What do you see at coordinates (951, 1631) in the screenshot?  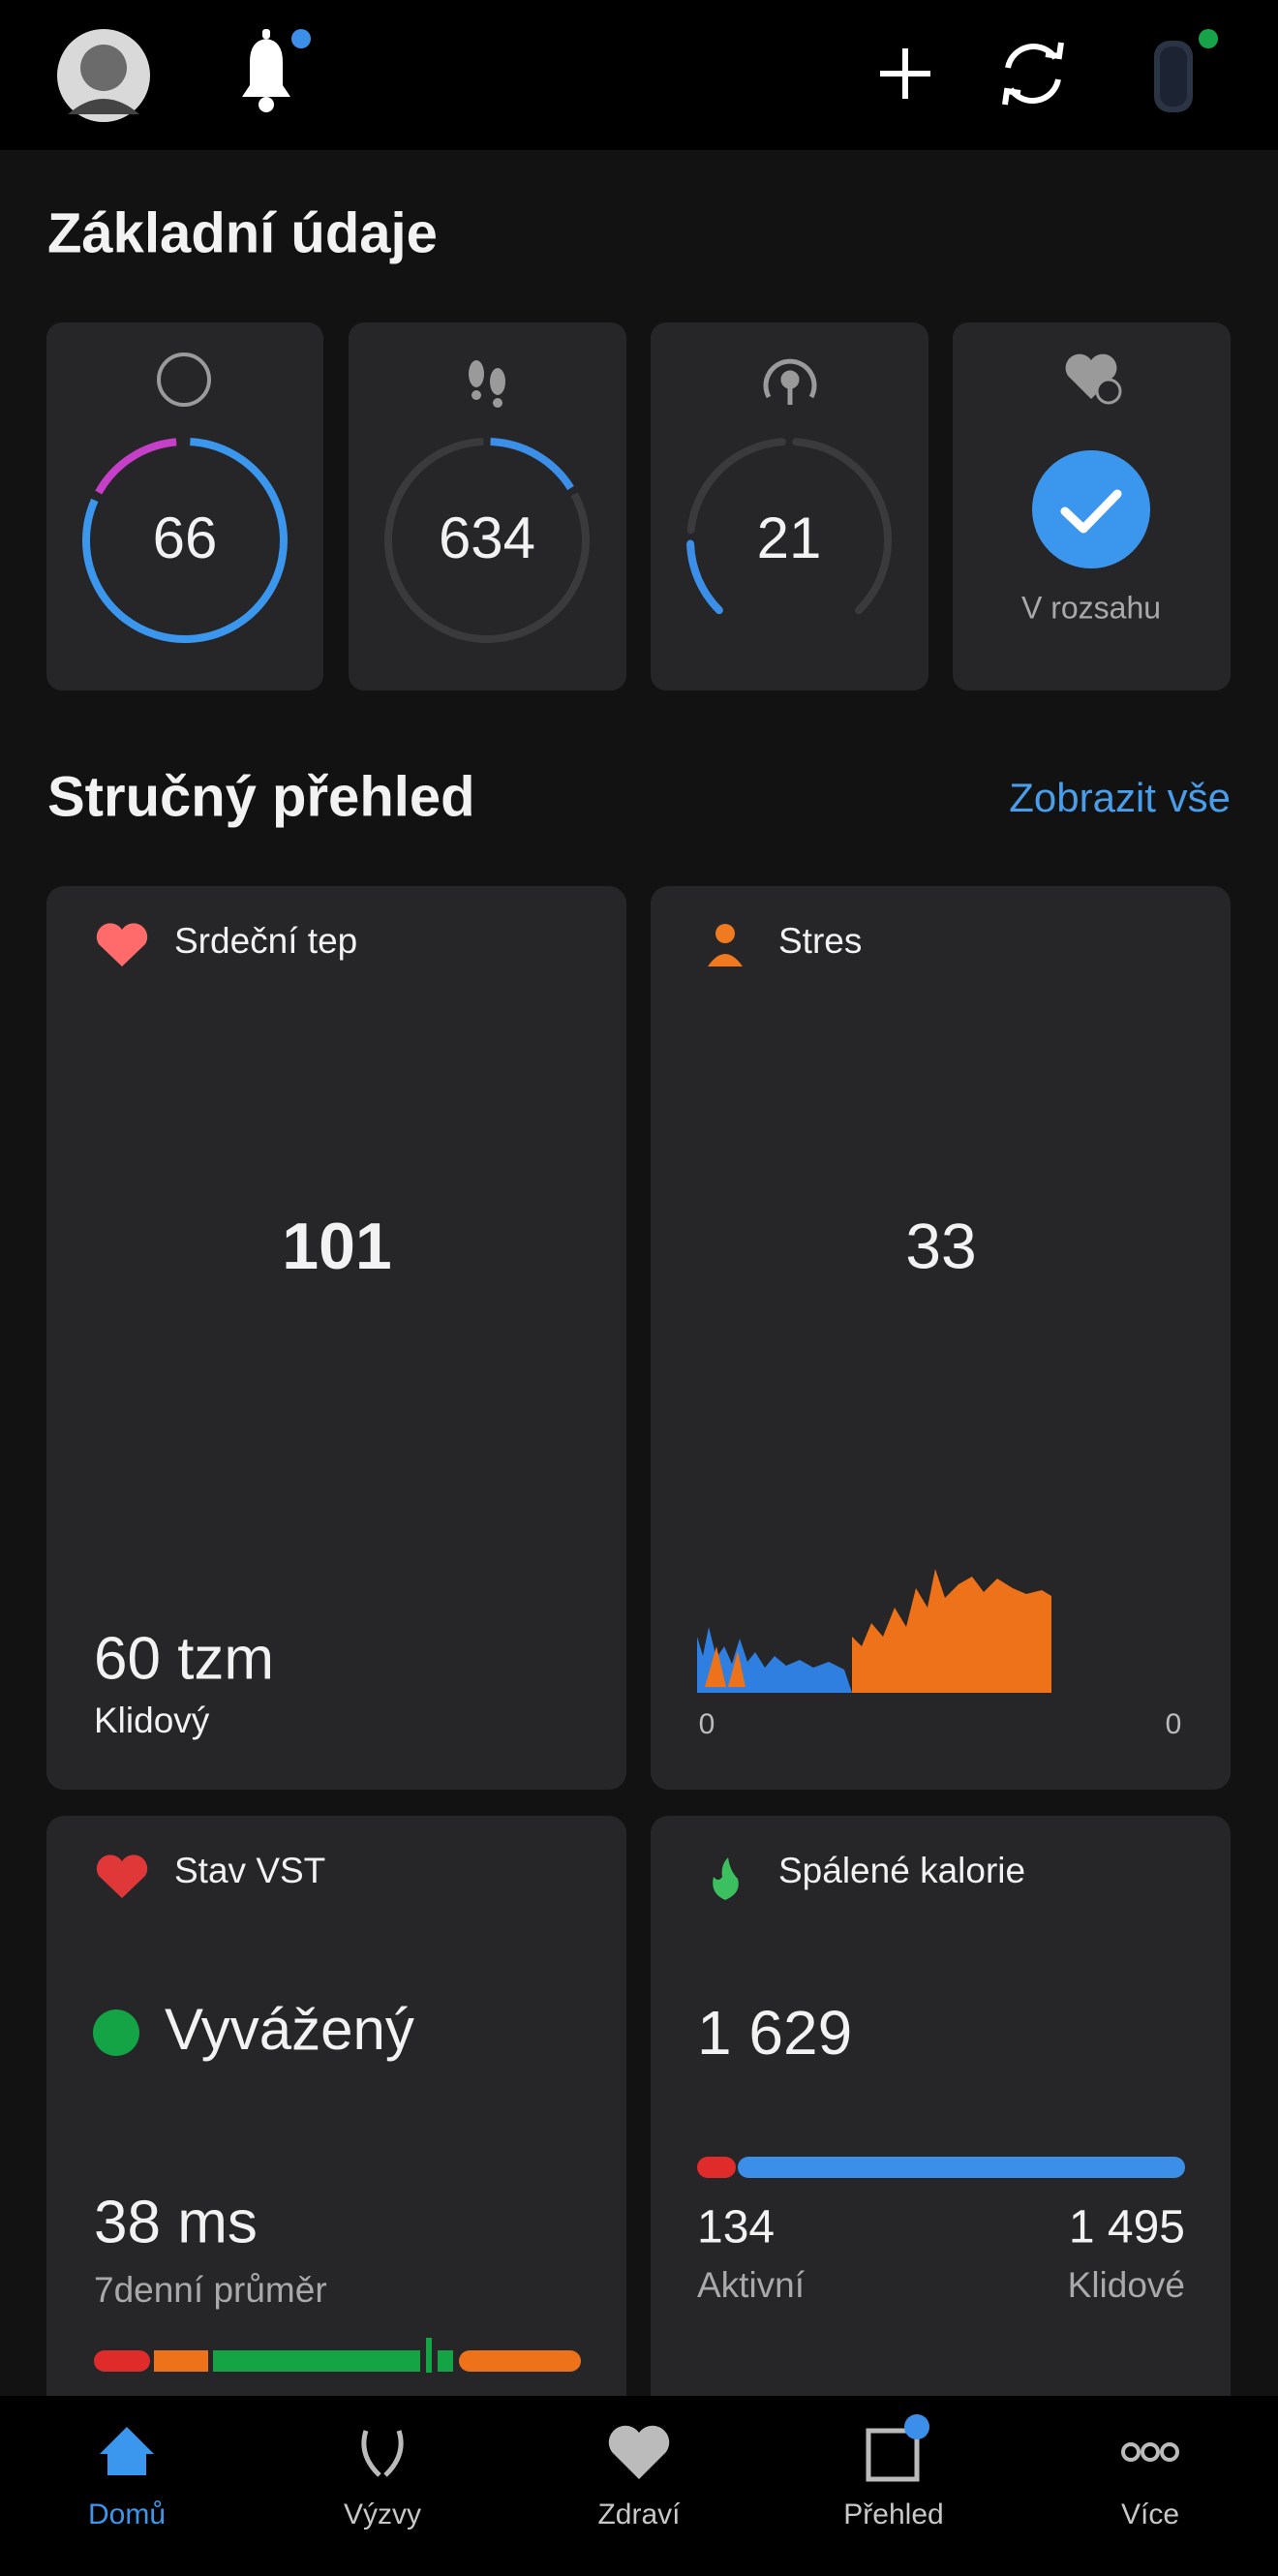 I see `stress-chart-stress` at bounding box center [951, 1631].